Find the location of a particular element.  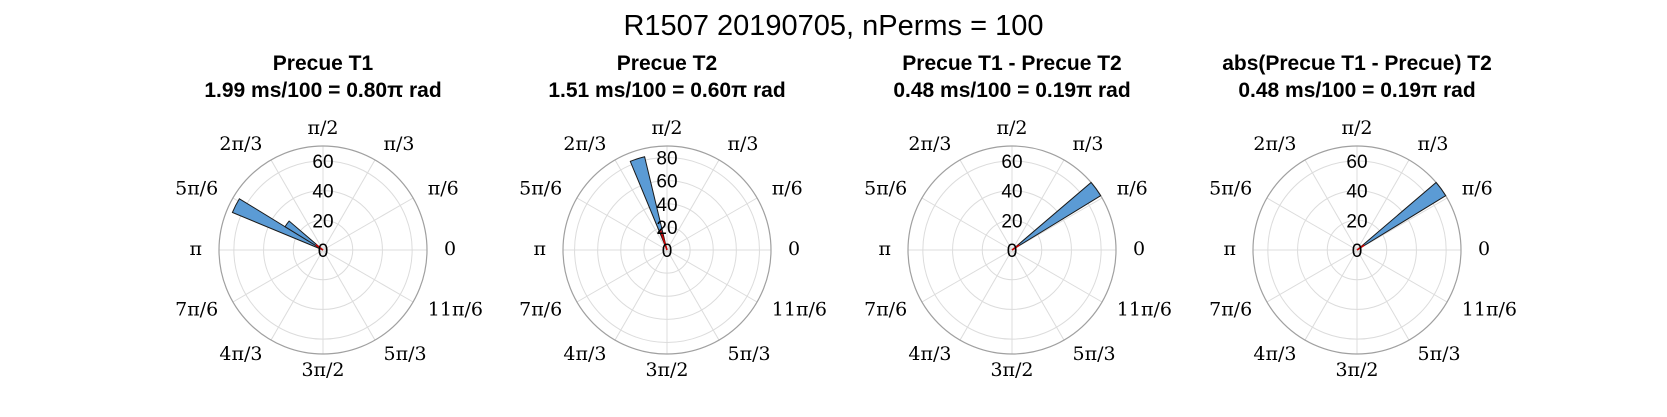

radial-tick-label: 80 is located at coordinates (666, 159).